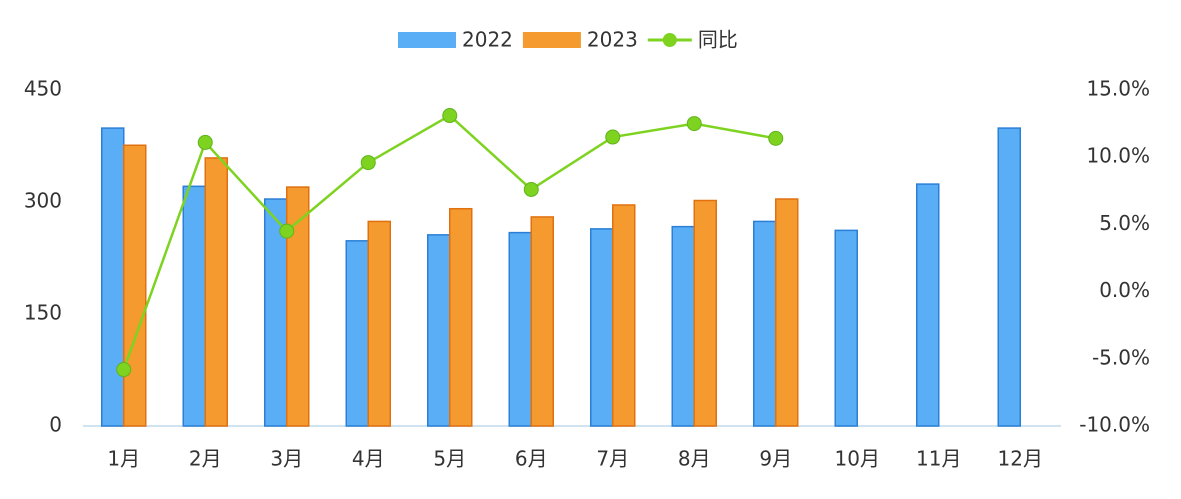 The width and height of the screenshot is (1181, 499). Describe the element at coordinates (531, 459) in the screenshot. I see `x-tick-label: 6月` at that location.